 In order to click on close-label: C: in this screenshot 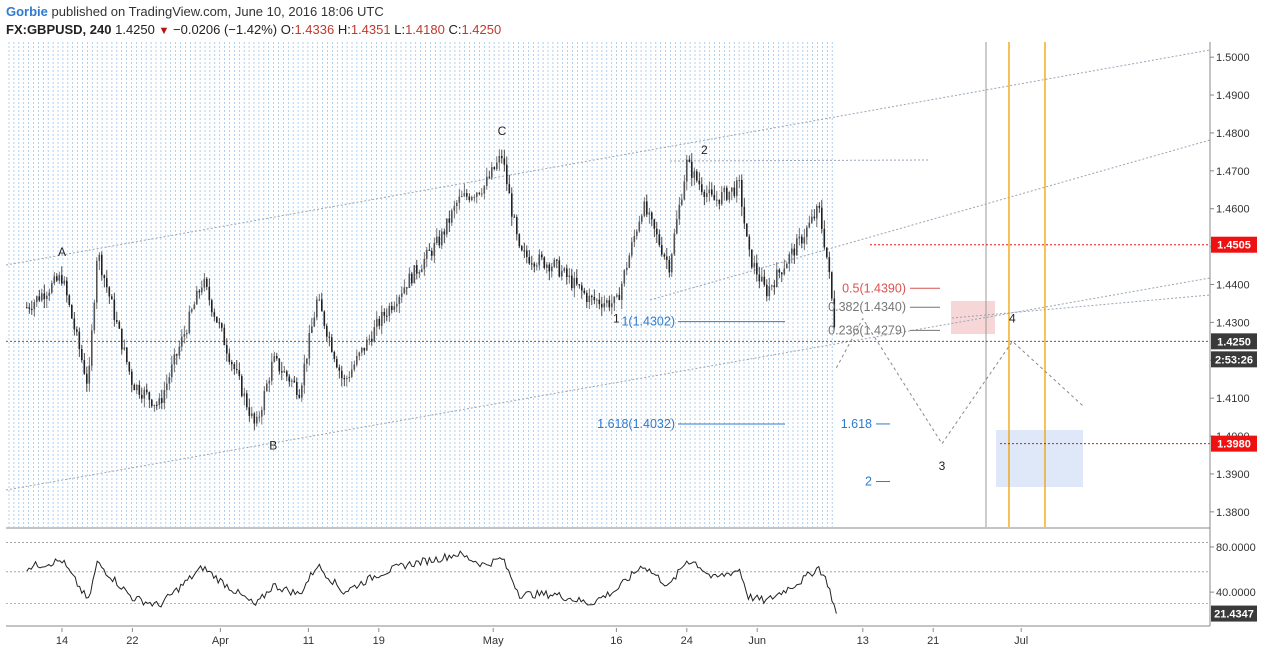, I will do `click(455, 29)`.